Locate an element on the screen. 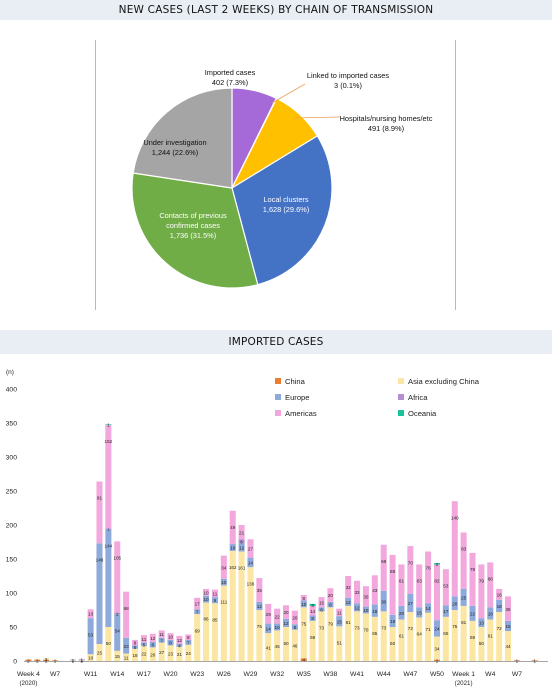 The image size is (552, 695). pie-label-name: confirmed cases is located at coordinates (193, 225).